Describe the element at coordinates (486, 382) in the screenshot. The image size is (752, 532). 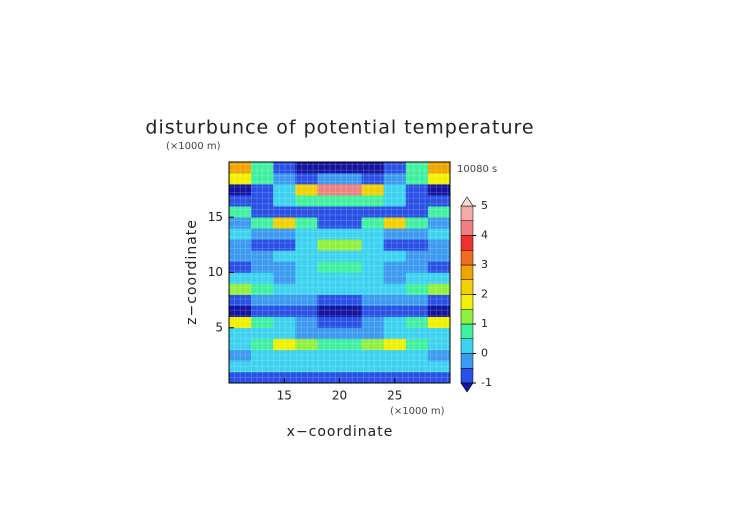
I see `colorbar-tick-label: -1` at that location.